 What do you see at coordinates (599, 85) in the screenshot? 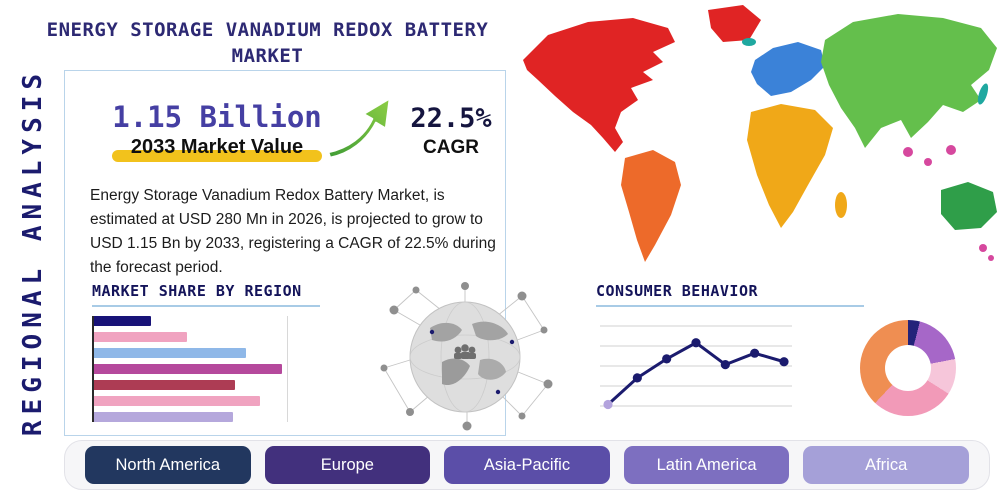
I see `map-north-america` at bounding box center [599, 85].